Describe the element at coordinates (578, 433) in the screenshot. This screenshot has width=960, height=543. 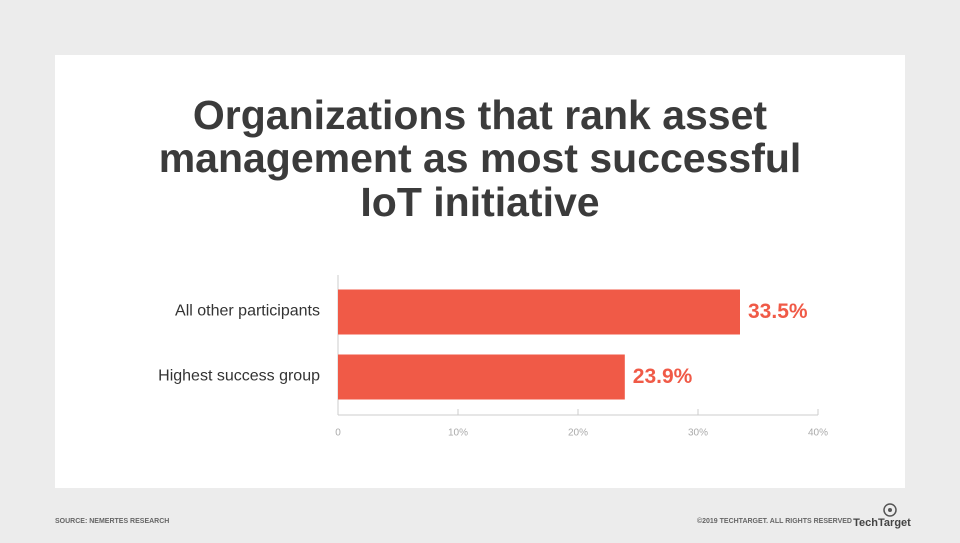
I see `x-tick-label: 20%` at that location.